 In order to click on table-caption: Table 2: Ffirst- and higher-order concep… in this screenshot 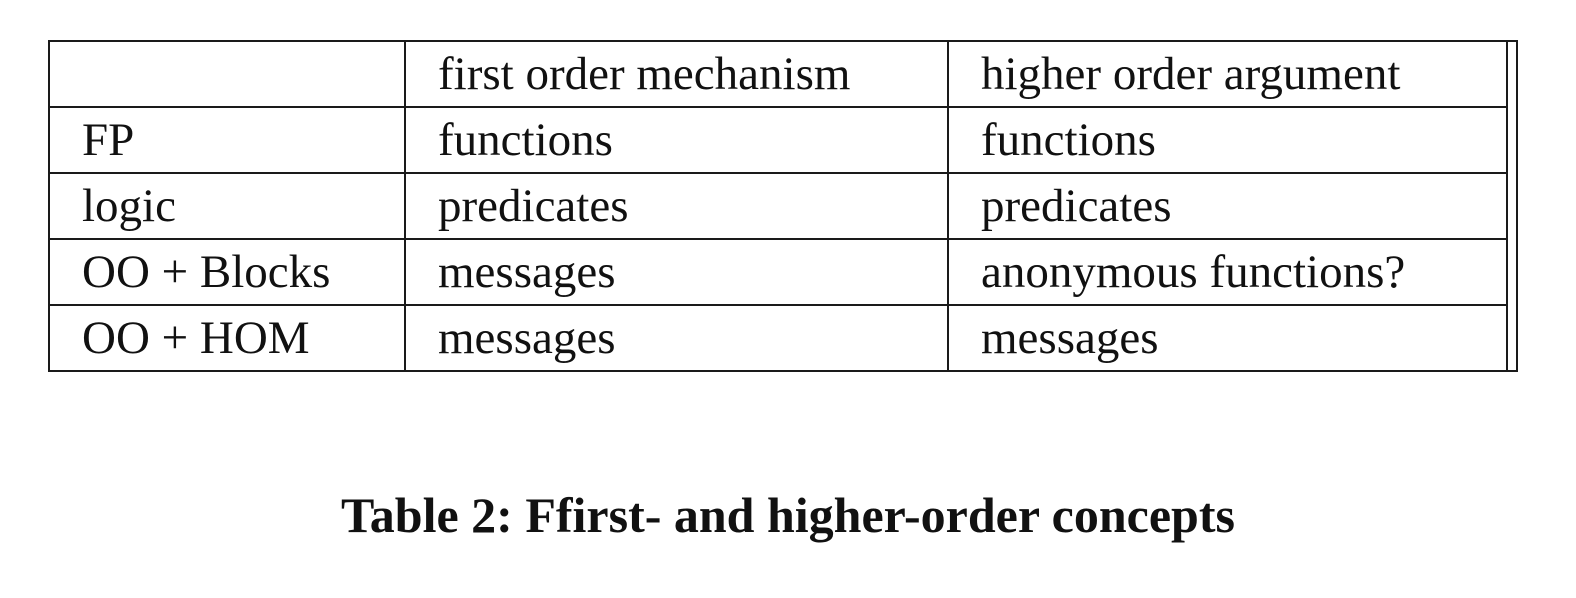, I will do `click(788, 515)`.